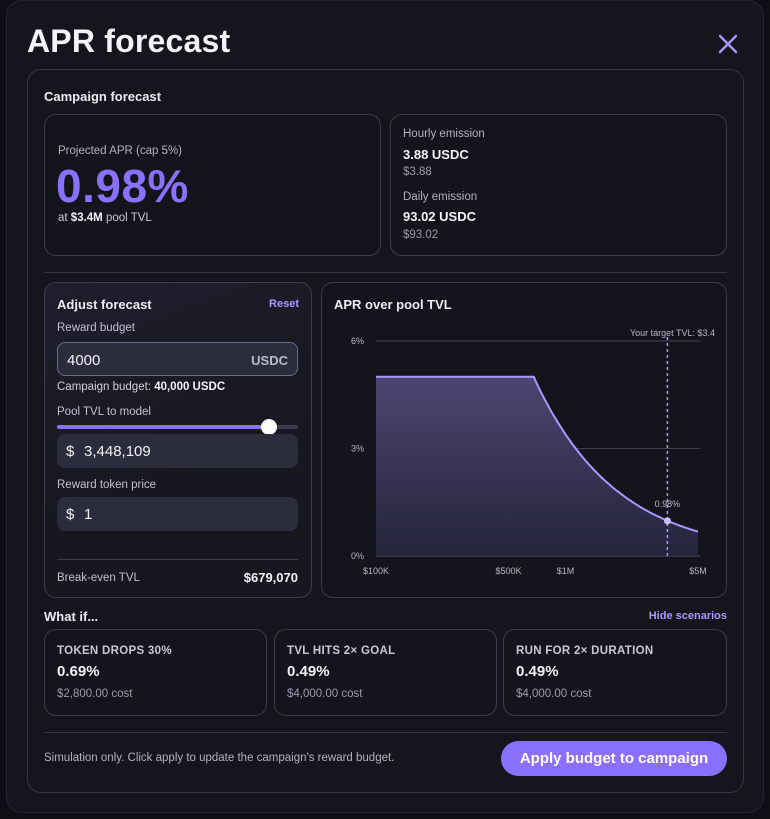  Describe the element at coordinates (357, 341) in the screenshot. I see `y-tick-label: 6%` at that location.